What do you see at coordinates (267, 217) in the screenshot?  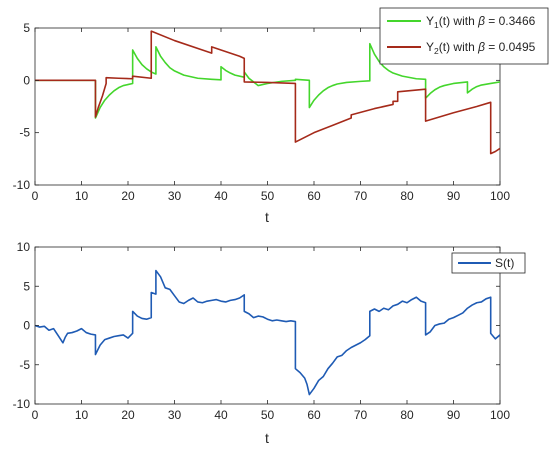 I see `top-x-axis-label: t` at bounding box center [267, 217].